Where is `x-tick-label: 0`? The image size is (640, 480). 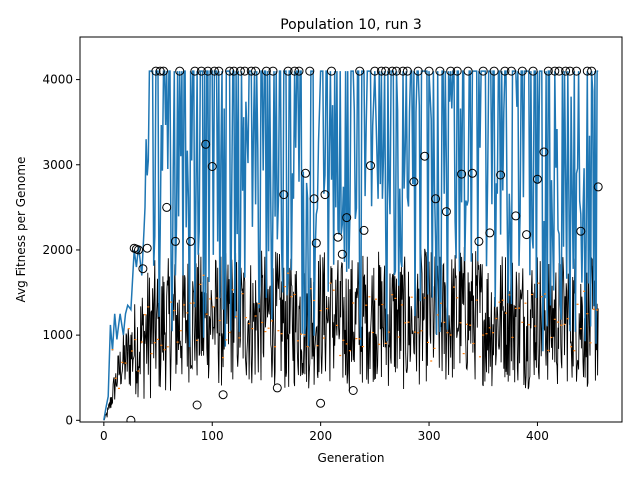 x-tick-label: 0 is located at coordinates (104, 436).